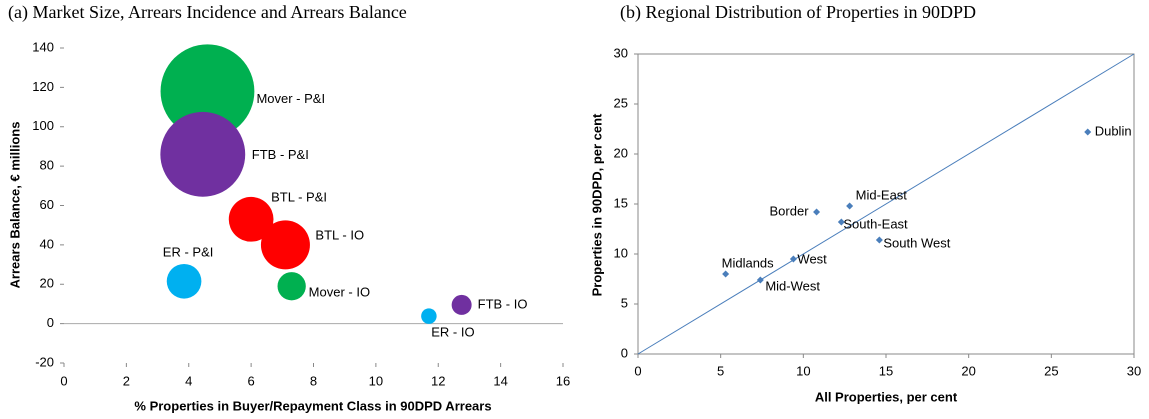 This screenshot has width=1149, height=419. What do you see at coordinates (621, 252) in the screenshot?
I see `y-tick-label: 10` at bounding box center [621, 252].